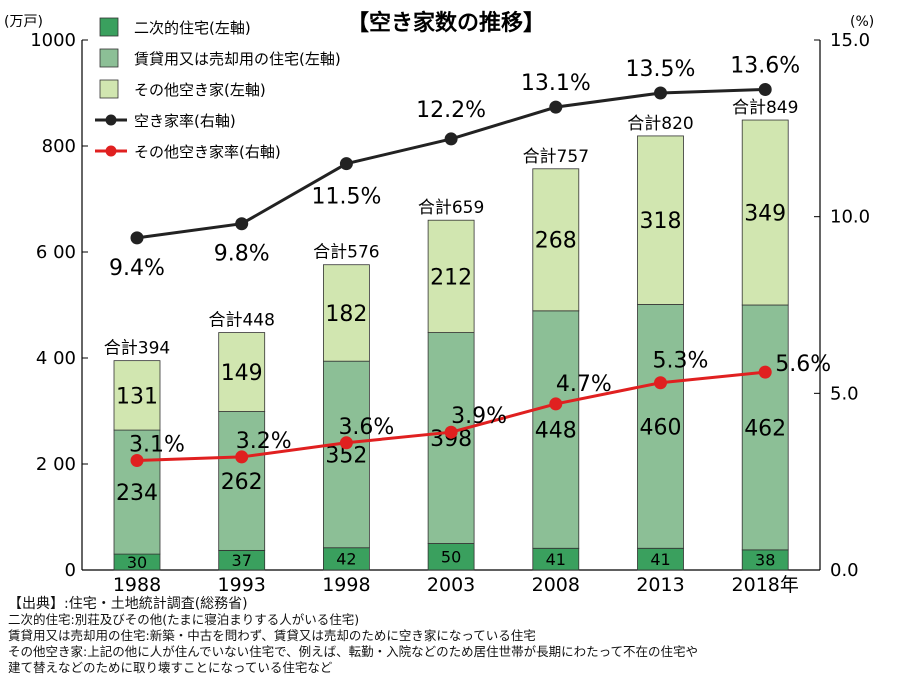 The width and height of the screenshot is (901, 699). Describe the element at coordinates (56, 358) in the screenshot. I see `left-tick-label: 4 00` at that location.